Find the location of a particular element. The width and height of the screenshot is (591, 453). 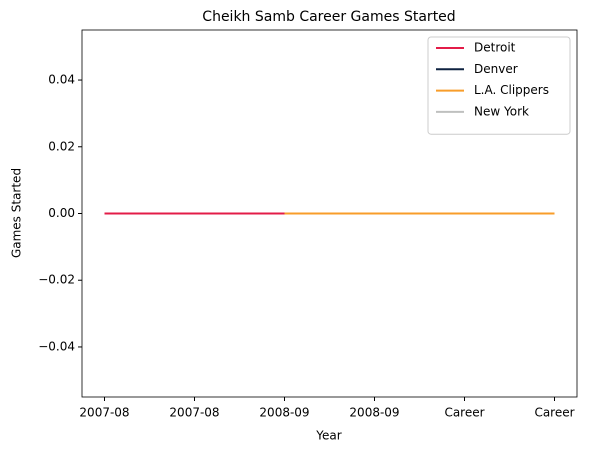

legend-label: Denver is located at coordinates (496, 69).